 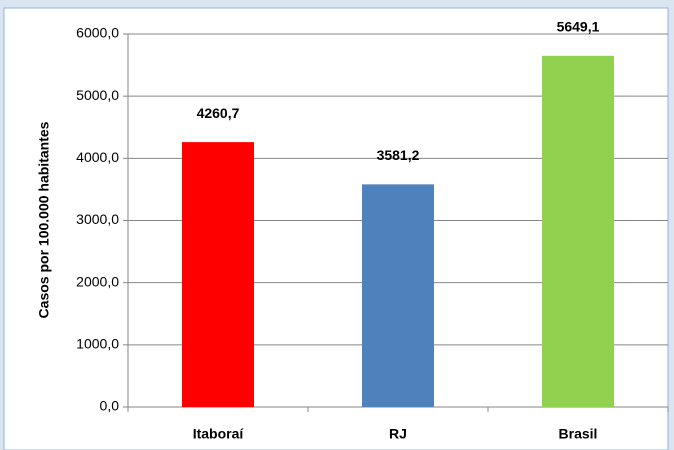 I want to click on y-tick-label: 5000,0, so click(x=97, y=95).